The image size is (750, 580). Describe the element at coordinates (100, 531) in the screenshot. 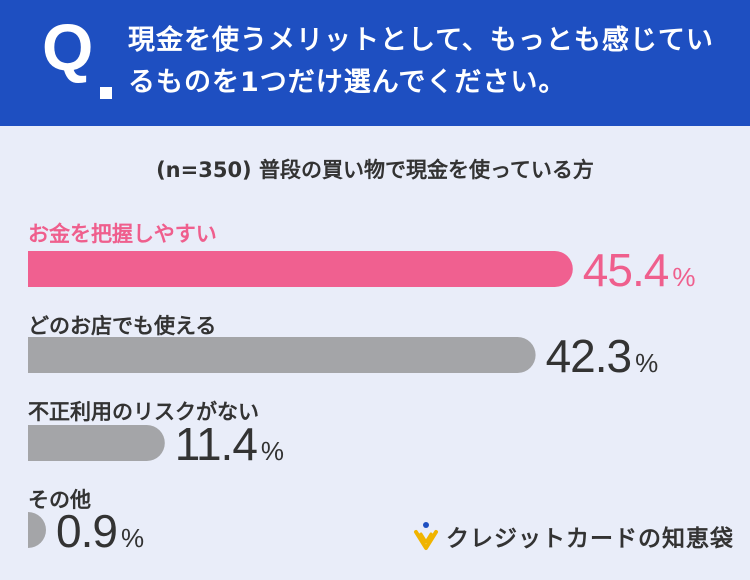

I see `value-label-4: 0.9%` at that location.